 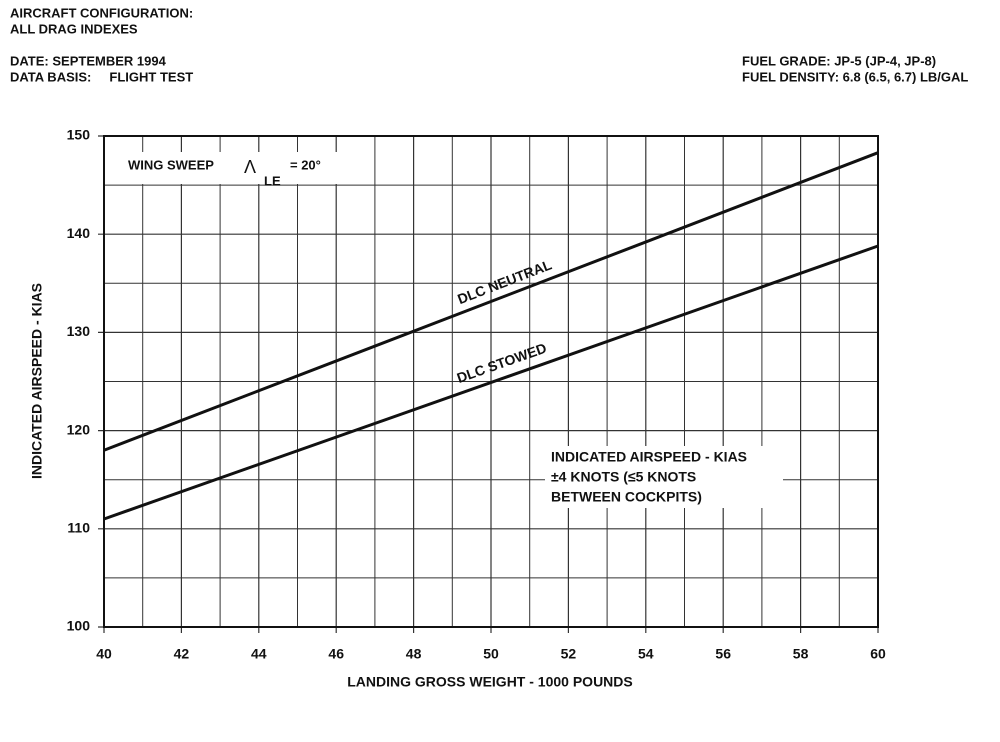 What do you see at coordinates (79, 135) in the screenshot?
I see `y-tick-label: 150` at bounding box center [79, 135].